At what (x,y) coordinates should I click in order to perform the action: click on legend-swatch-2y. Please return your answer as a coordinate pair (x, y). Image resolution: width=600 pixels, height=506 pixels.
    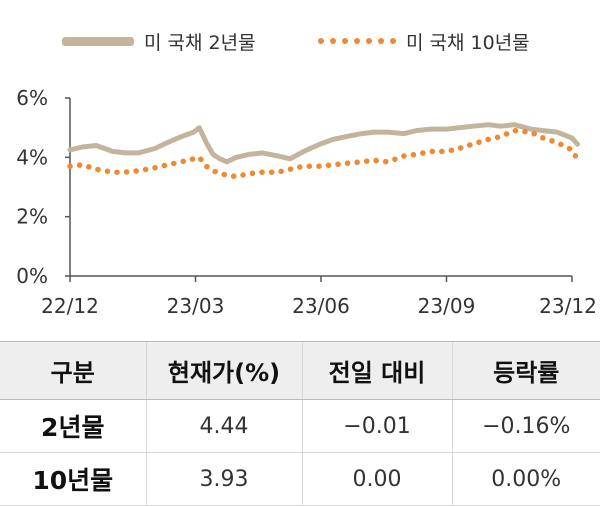
    Looking at the image, I should click on (98, 41).